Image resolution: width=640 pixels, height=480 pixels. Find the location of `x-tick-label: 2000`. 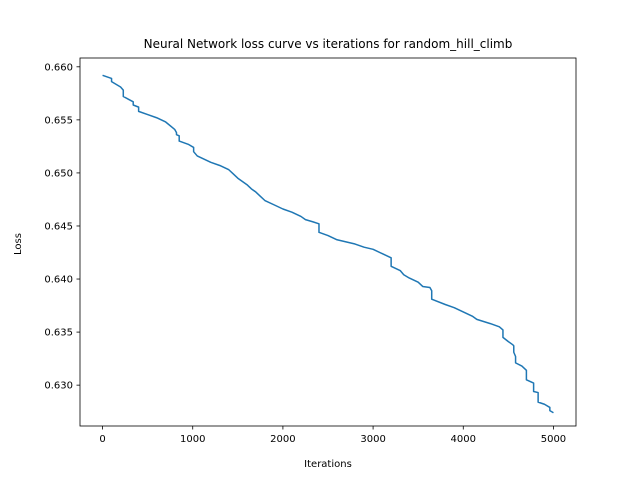

x-tick-label: 2000 is located at coordinates (282, 439).